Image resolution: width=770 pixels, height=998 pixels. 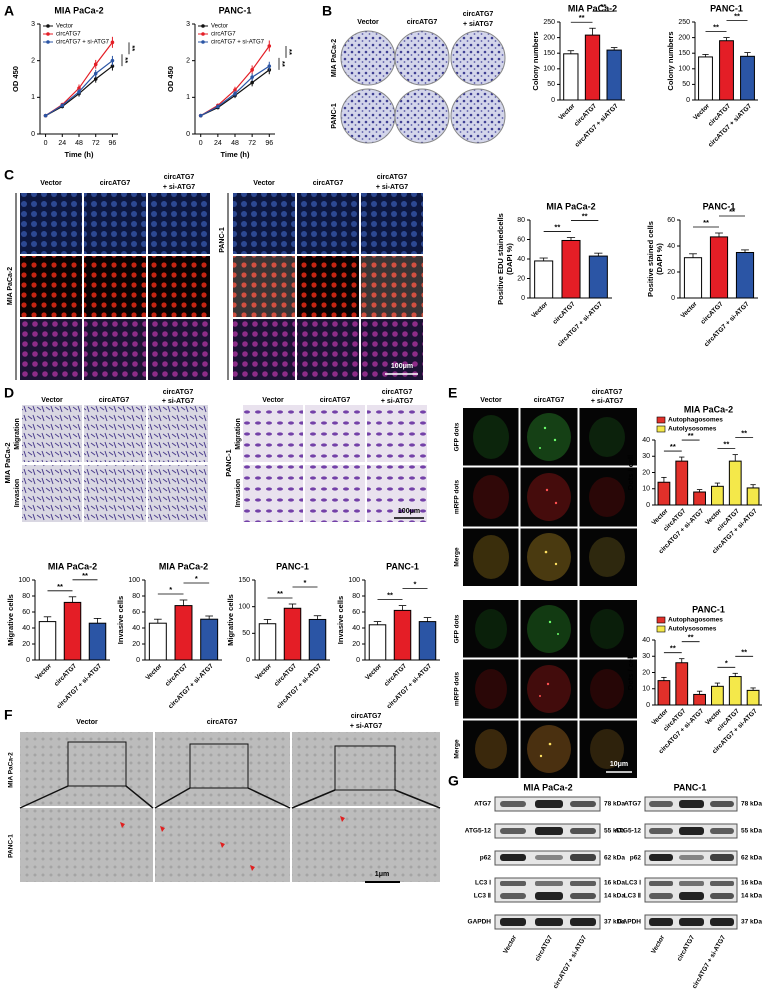 What do you see at coordinates (630, 922) in the screenshot?
I see `protein-label: GAPDH` at bounding box center [630, 922].